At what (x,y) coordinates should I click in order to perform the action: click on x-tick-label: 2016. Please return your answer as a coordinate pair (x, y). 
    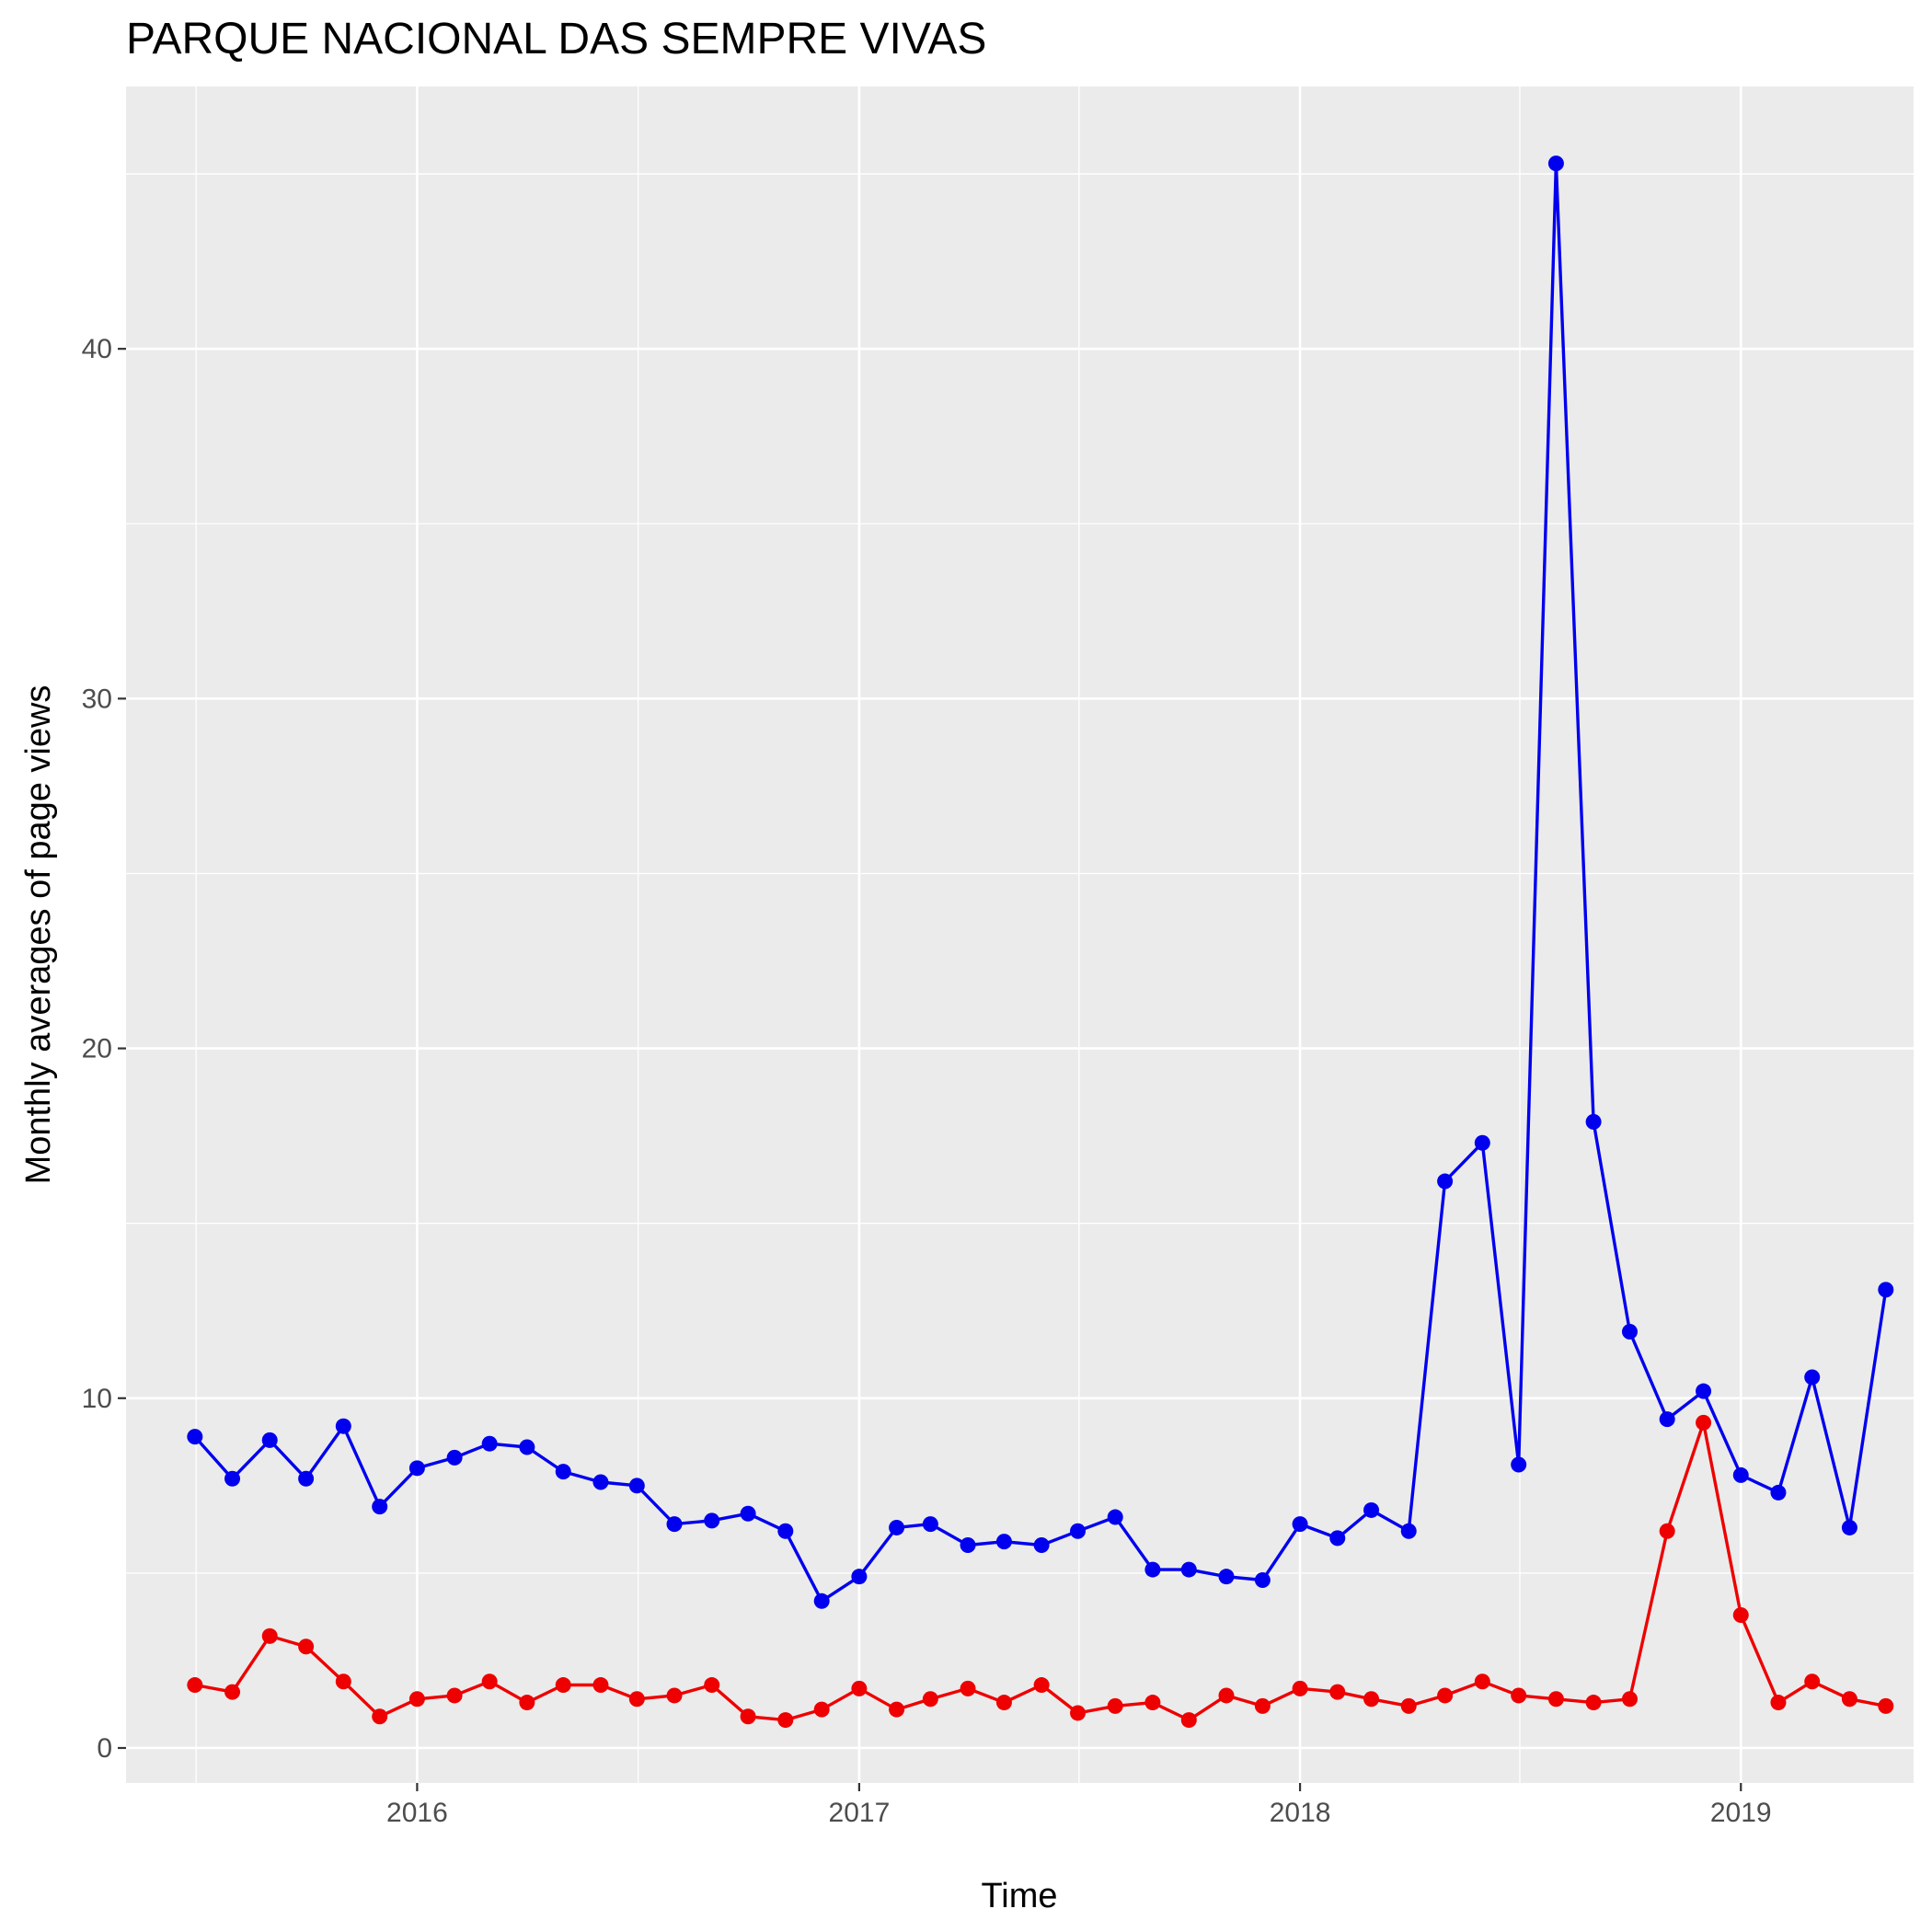
    Looking at the image, I should click on (417, 1813).